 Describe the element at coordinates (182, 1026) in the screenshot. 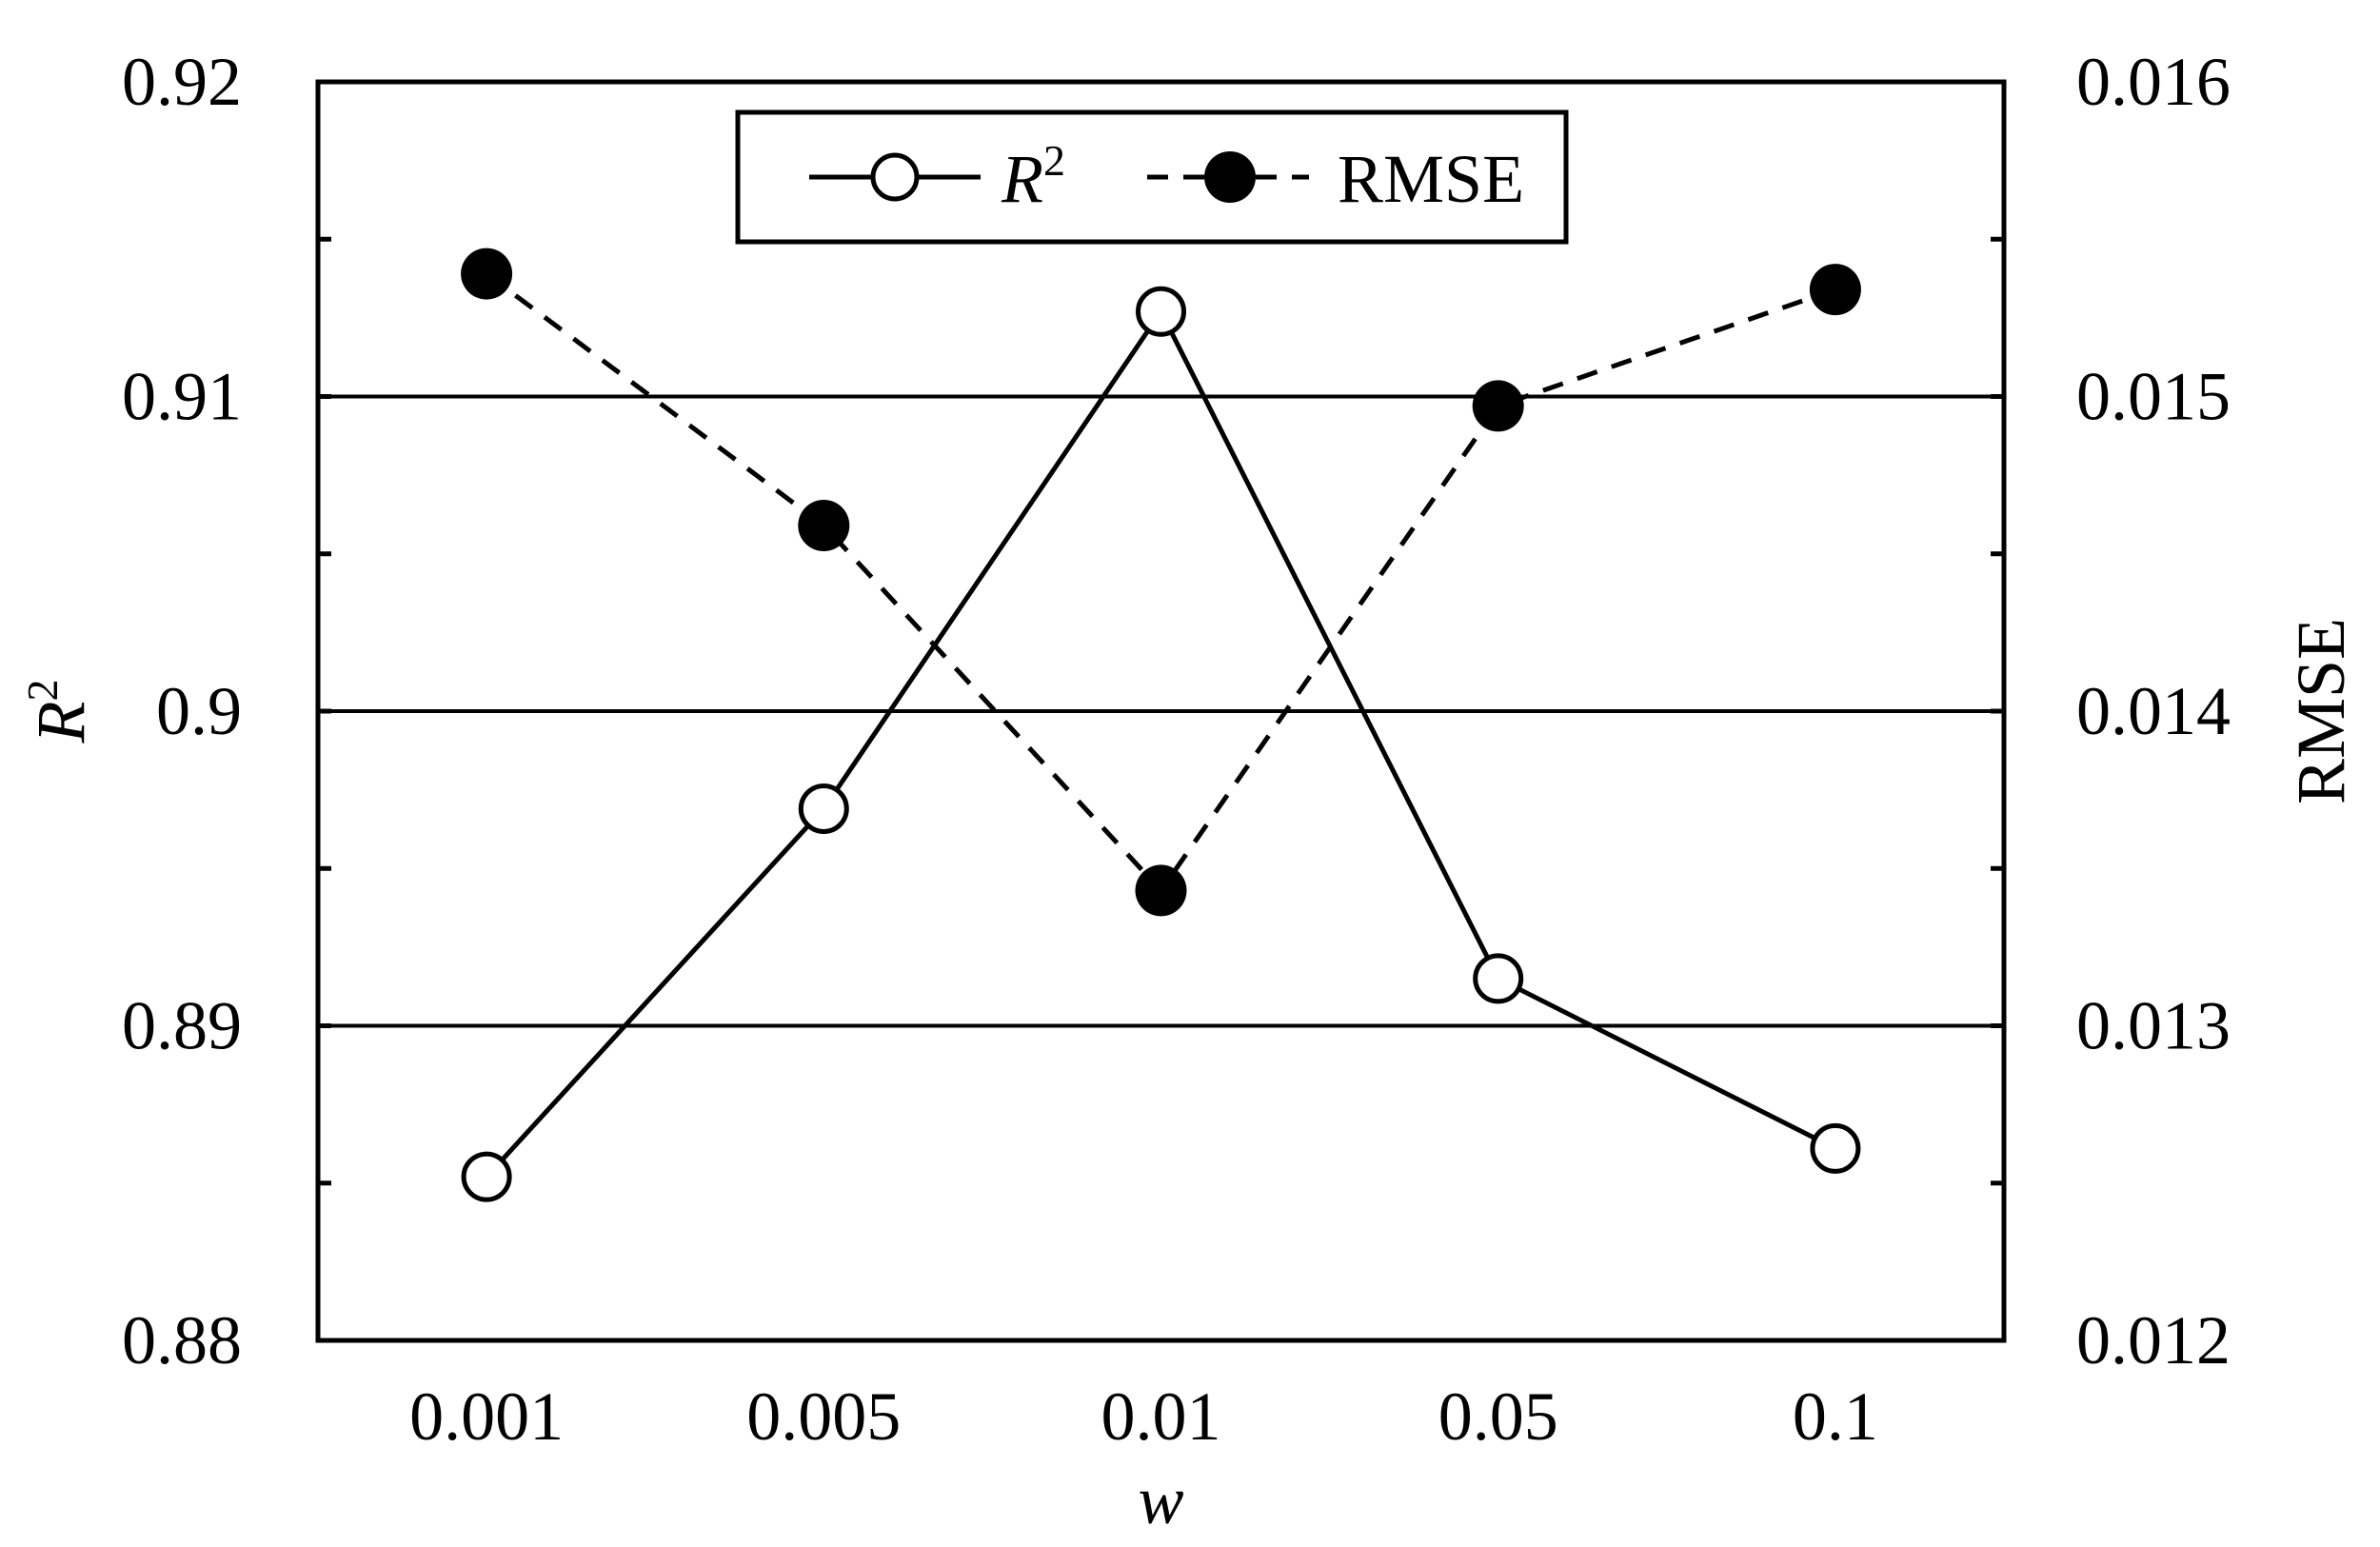

I see `y-left-tick-label: 0.89` at that location.